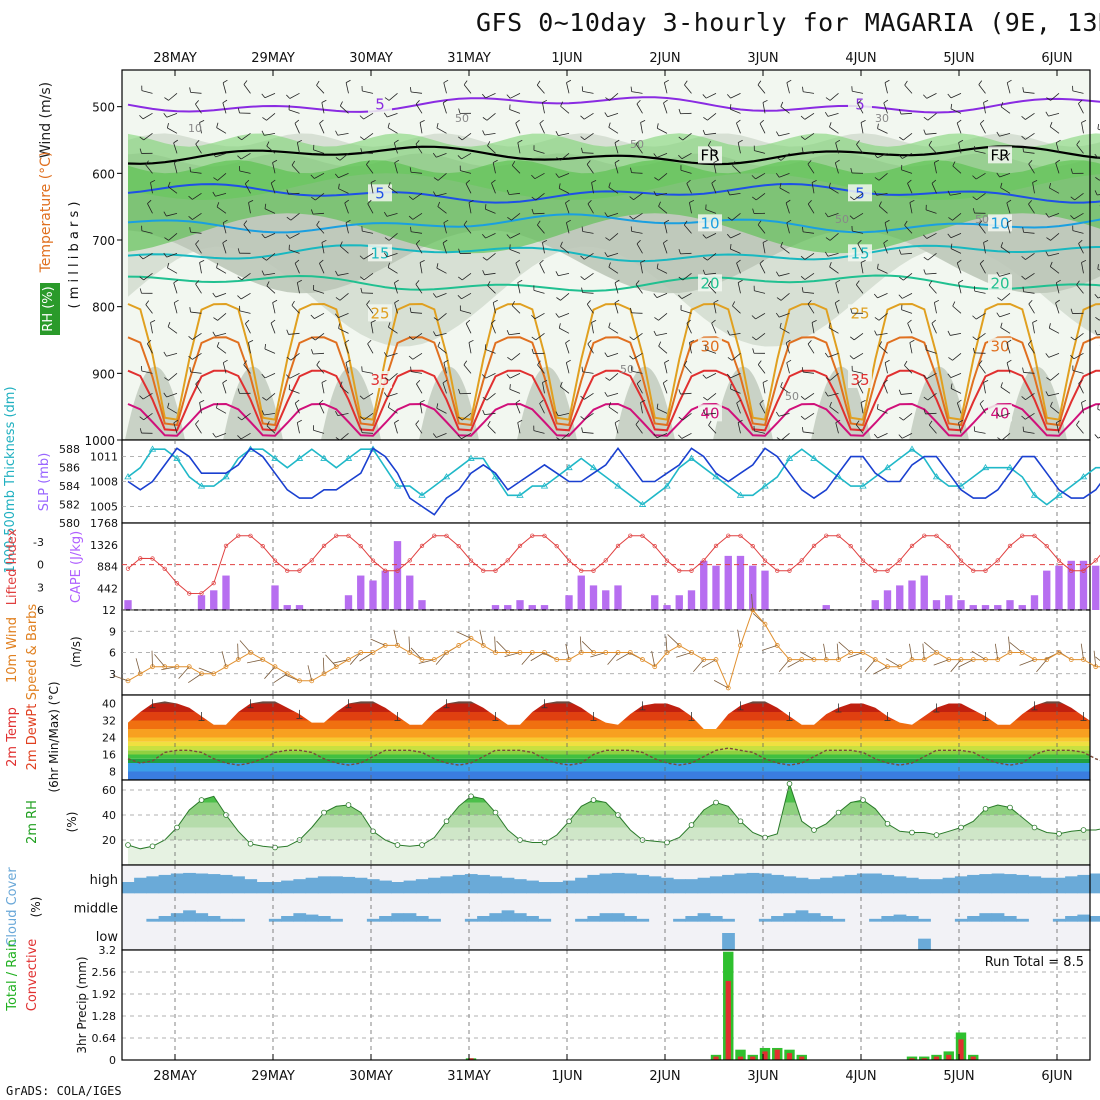  I want to click on date-label-bottom: 30MAY, so click(371, 1076).